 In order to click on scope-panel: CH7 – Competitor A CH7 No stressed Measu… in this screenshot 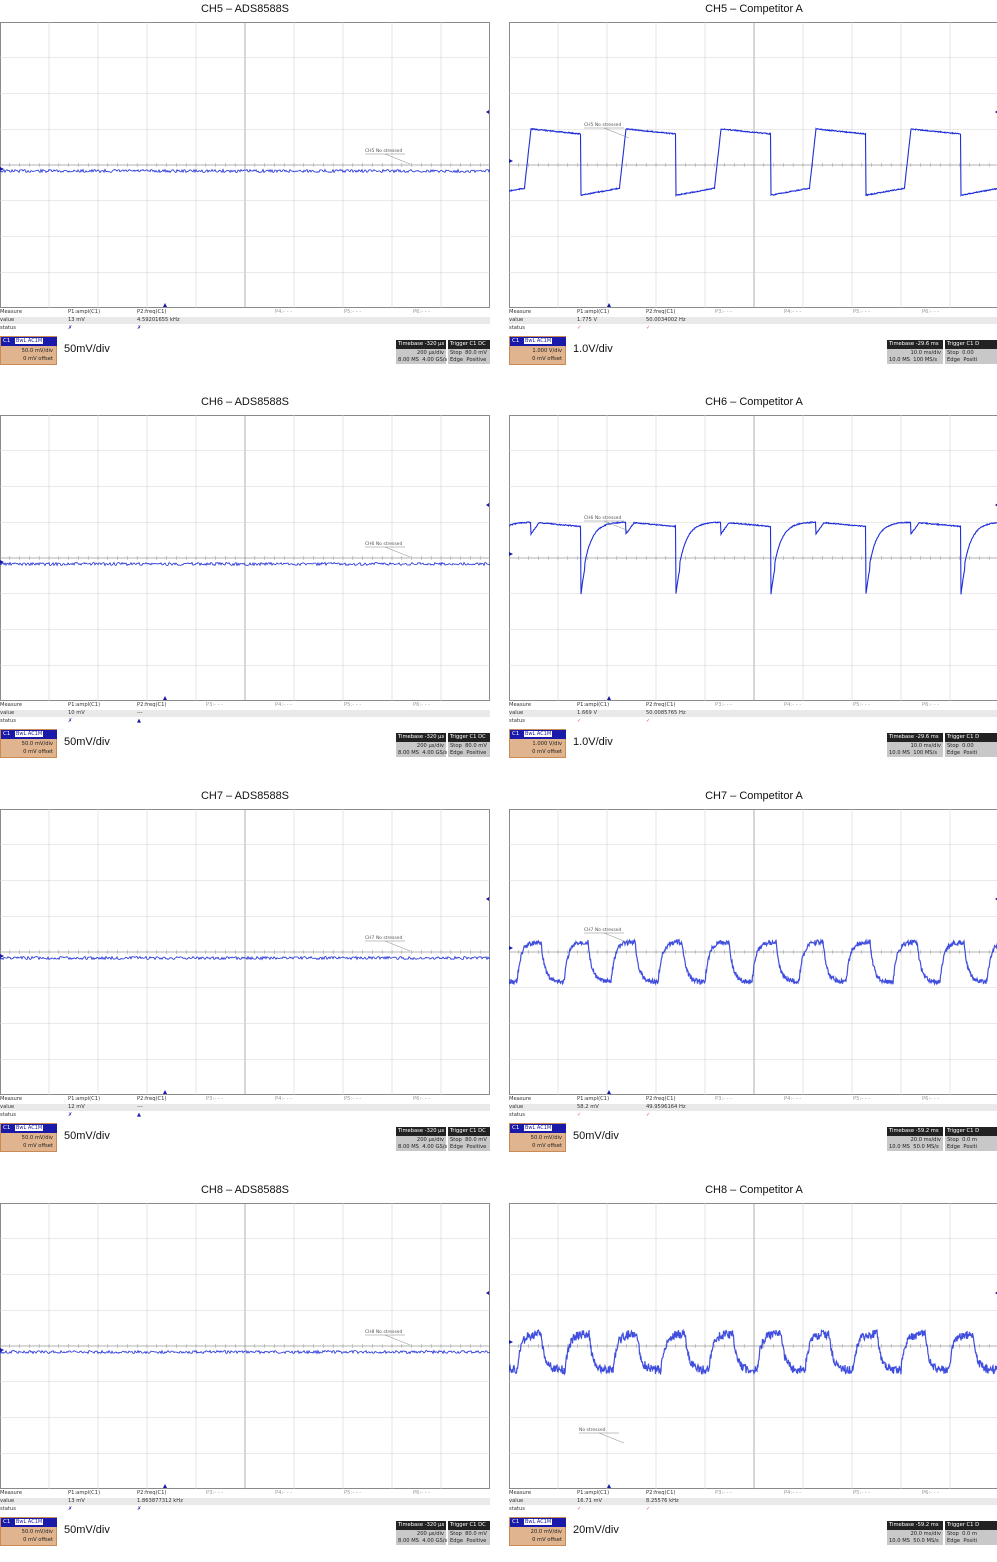, I will do `click(753, 973)`.